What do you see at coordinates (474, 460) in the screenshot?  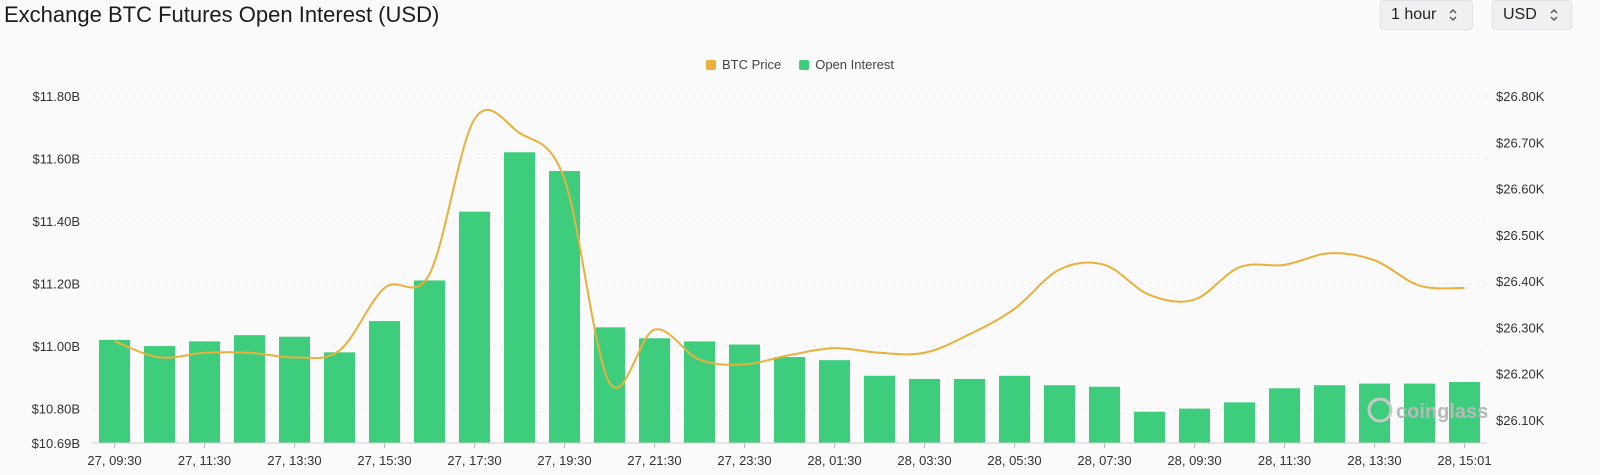 I see `x-axis-tick-label: 27, 17:30` at bounding box center [474, 460].